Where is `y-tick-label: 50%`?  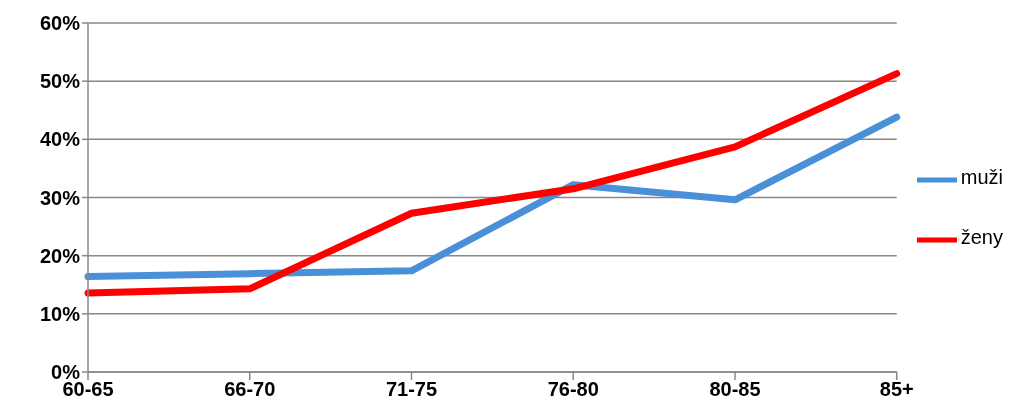 y-tick-label: 50% is located at coordinates (60, 81).